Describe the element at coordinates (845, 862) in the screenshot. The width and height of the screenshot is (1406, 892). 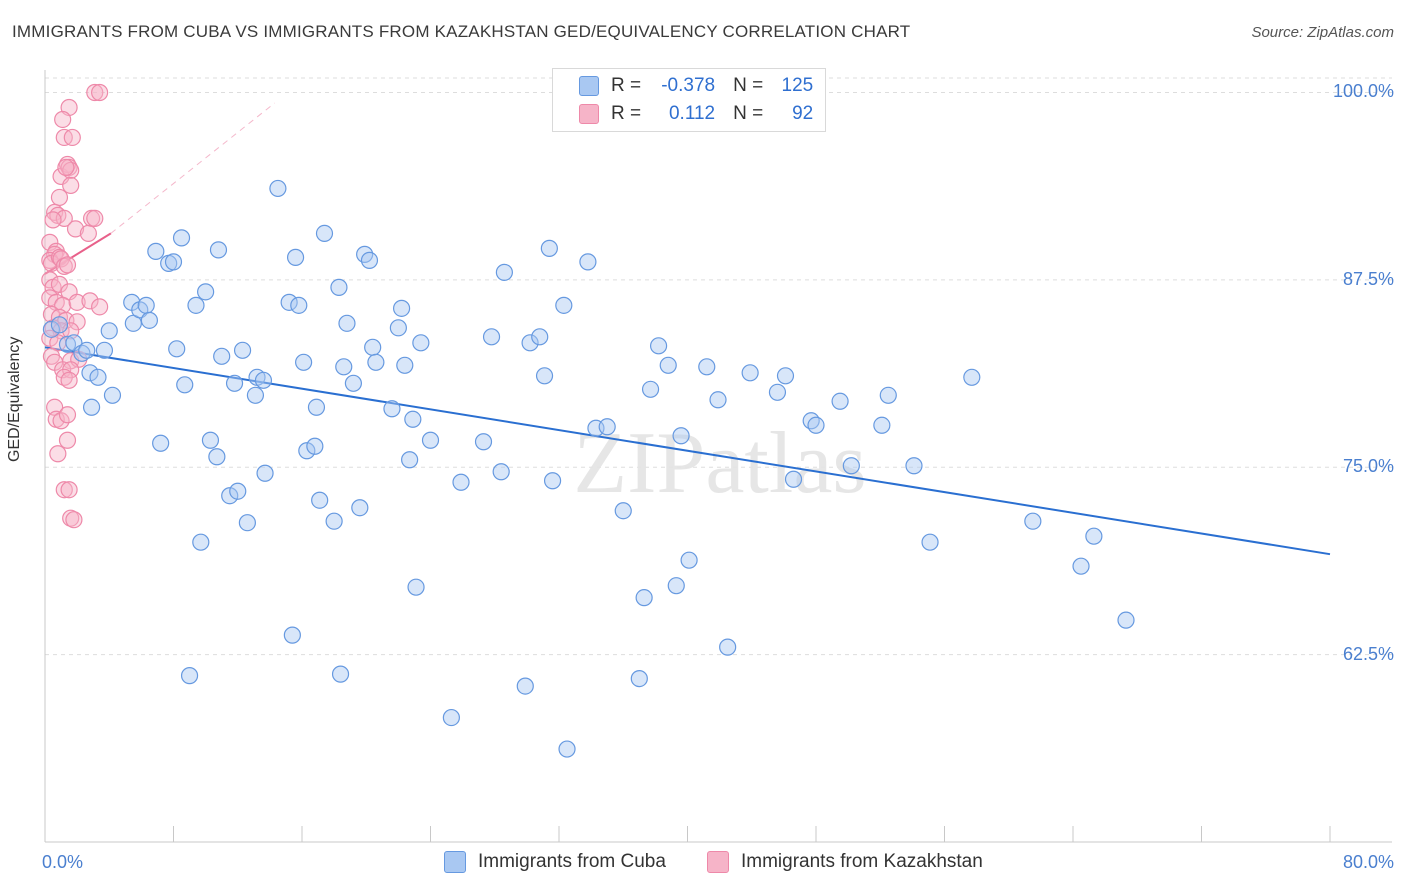
I see `legend-item-kazakhstan: Immigrants from Kazakhstan` at that location.